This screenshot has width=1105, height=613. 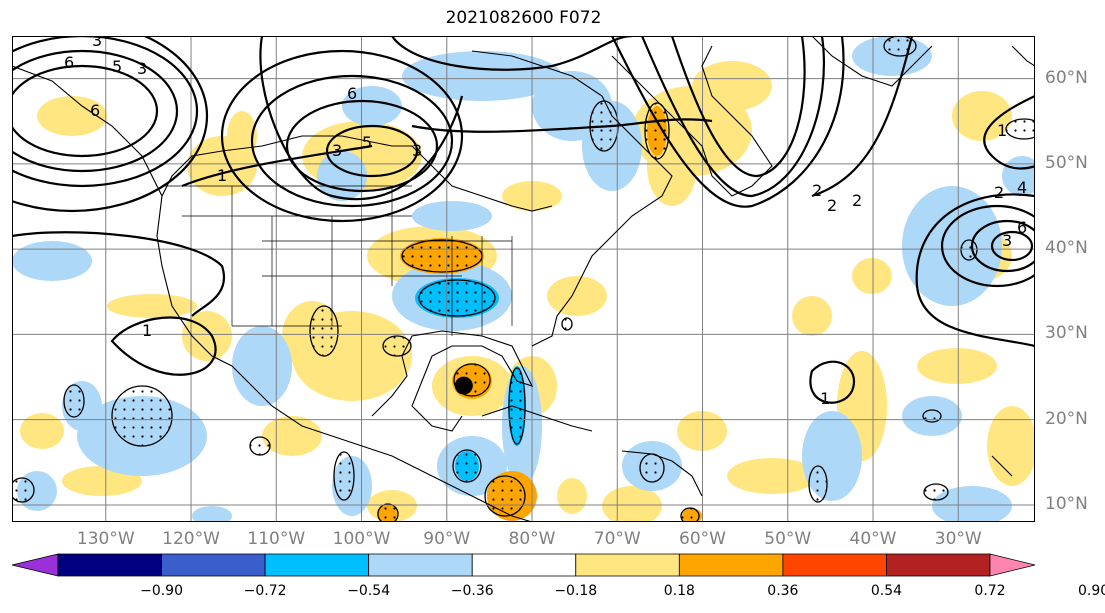 I want to click on longitude-label: 80°W, so click(x=532, y=539).